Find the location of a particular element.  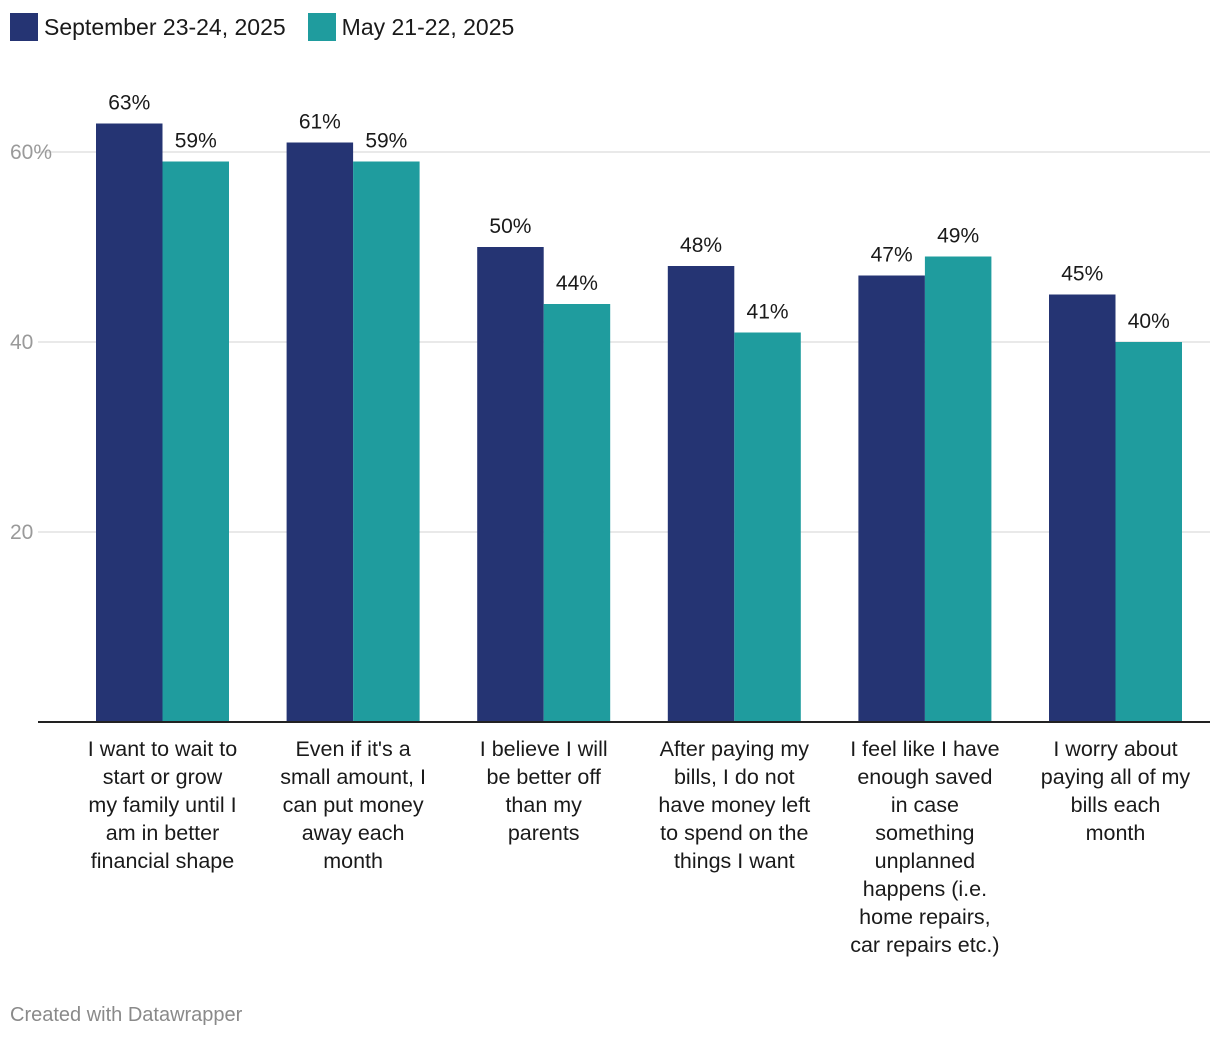

legend-label-series-1: September 23-24, 2025 is located at coordinates (165, 26).